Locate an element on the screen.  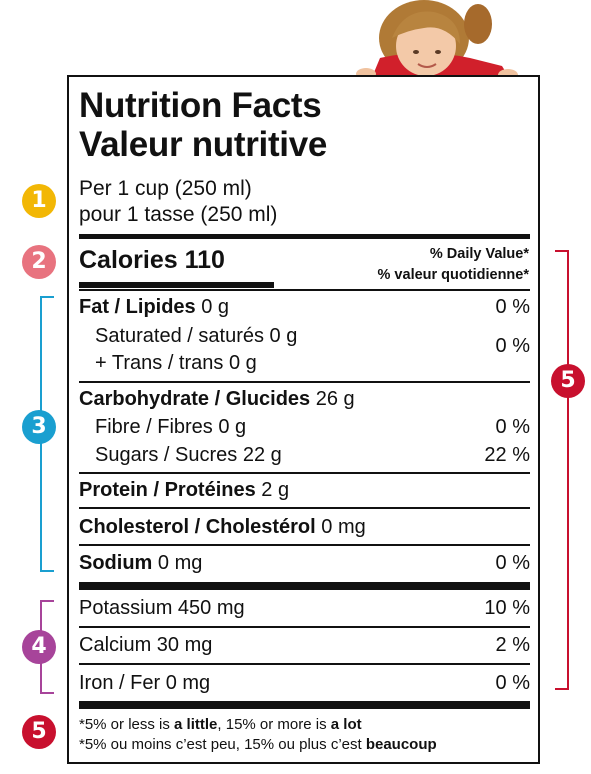
footnote-text: *5% or less is is located at coordinates (127, 724).